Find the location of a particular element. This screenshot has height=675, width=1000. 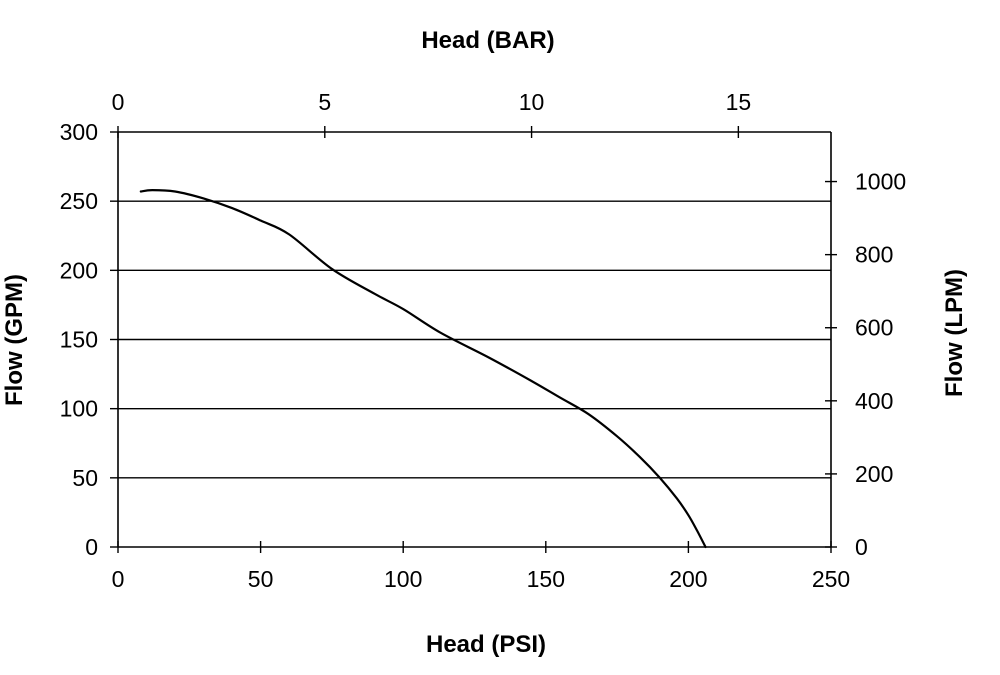

y-left-tick-label-0: 0 is located at coordinates (91, 547).